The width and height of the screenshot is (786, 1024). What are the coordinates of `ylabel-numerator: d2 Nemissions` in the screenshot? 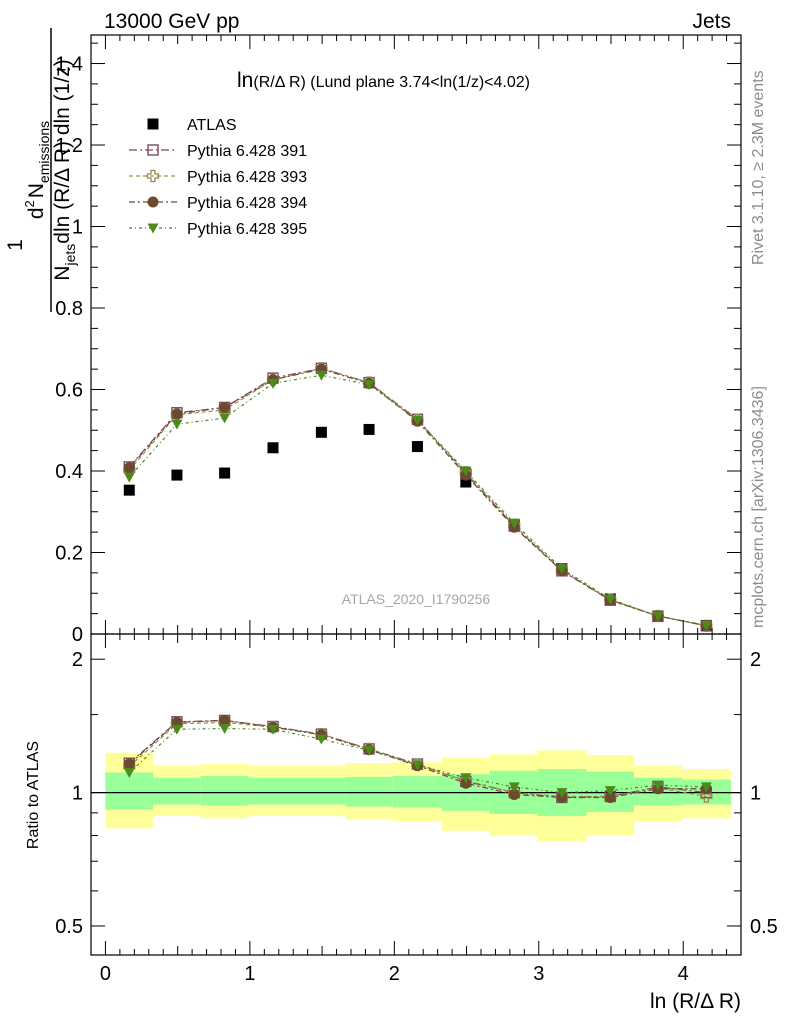 It's located at (37, 170).